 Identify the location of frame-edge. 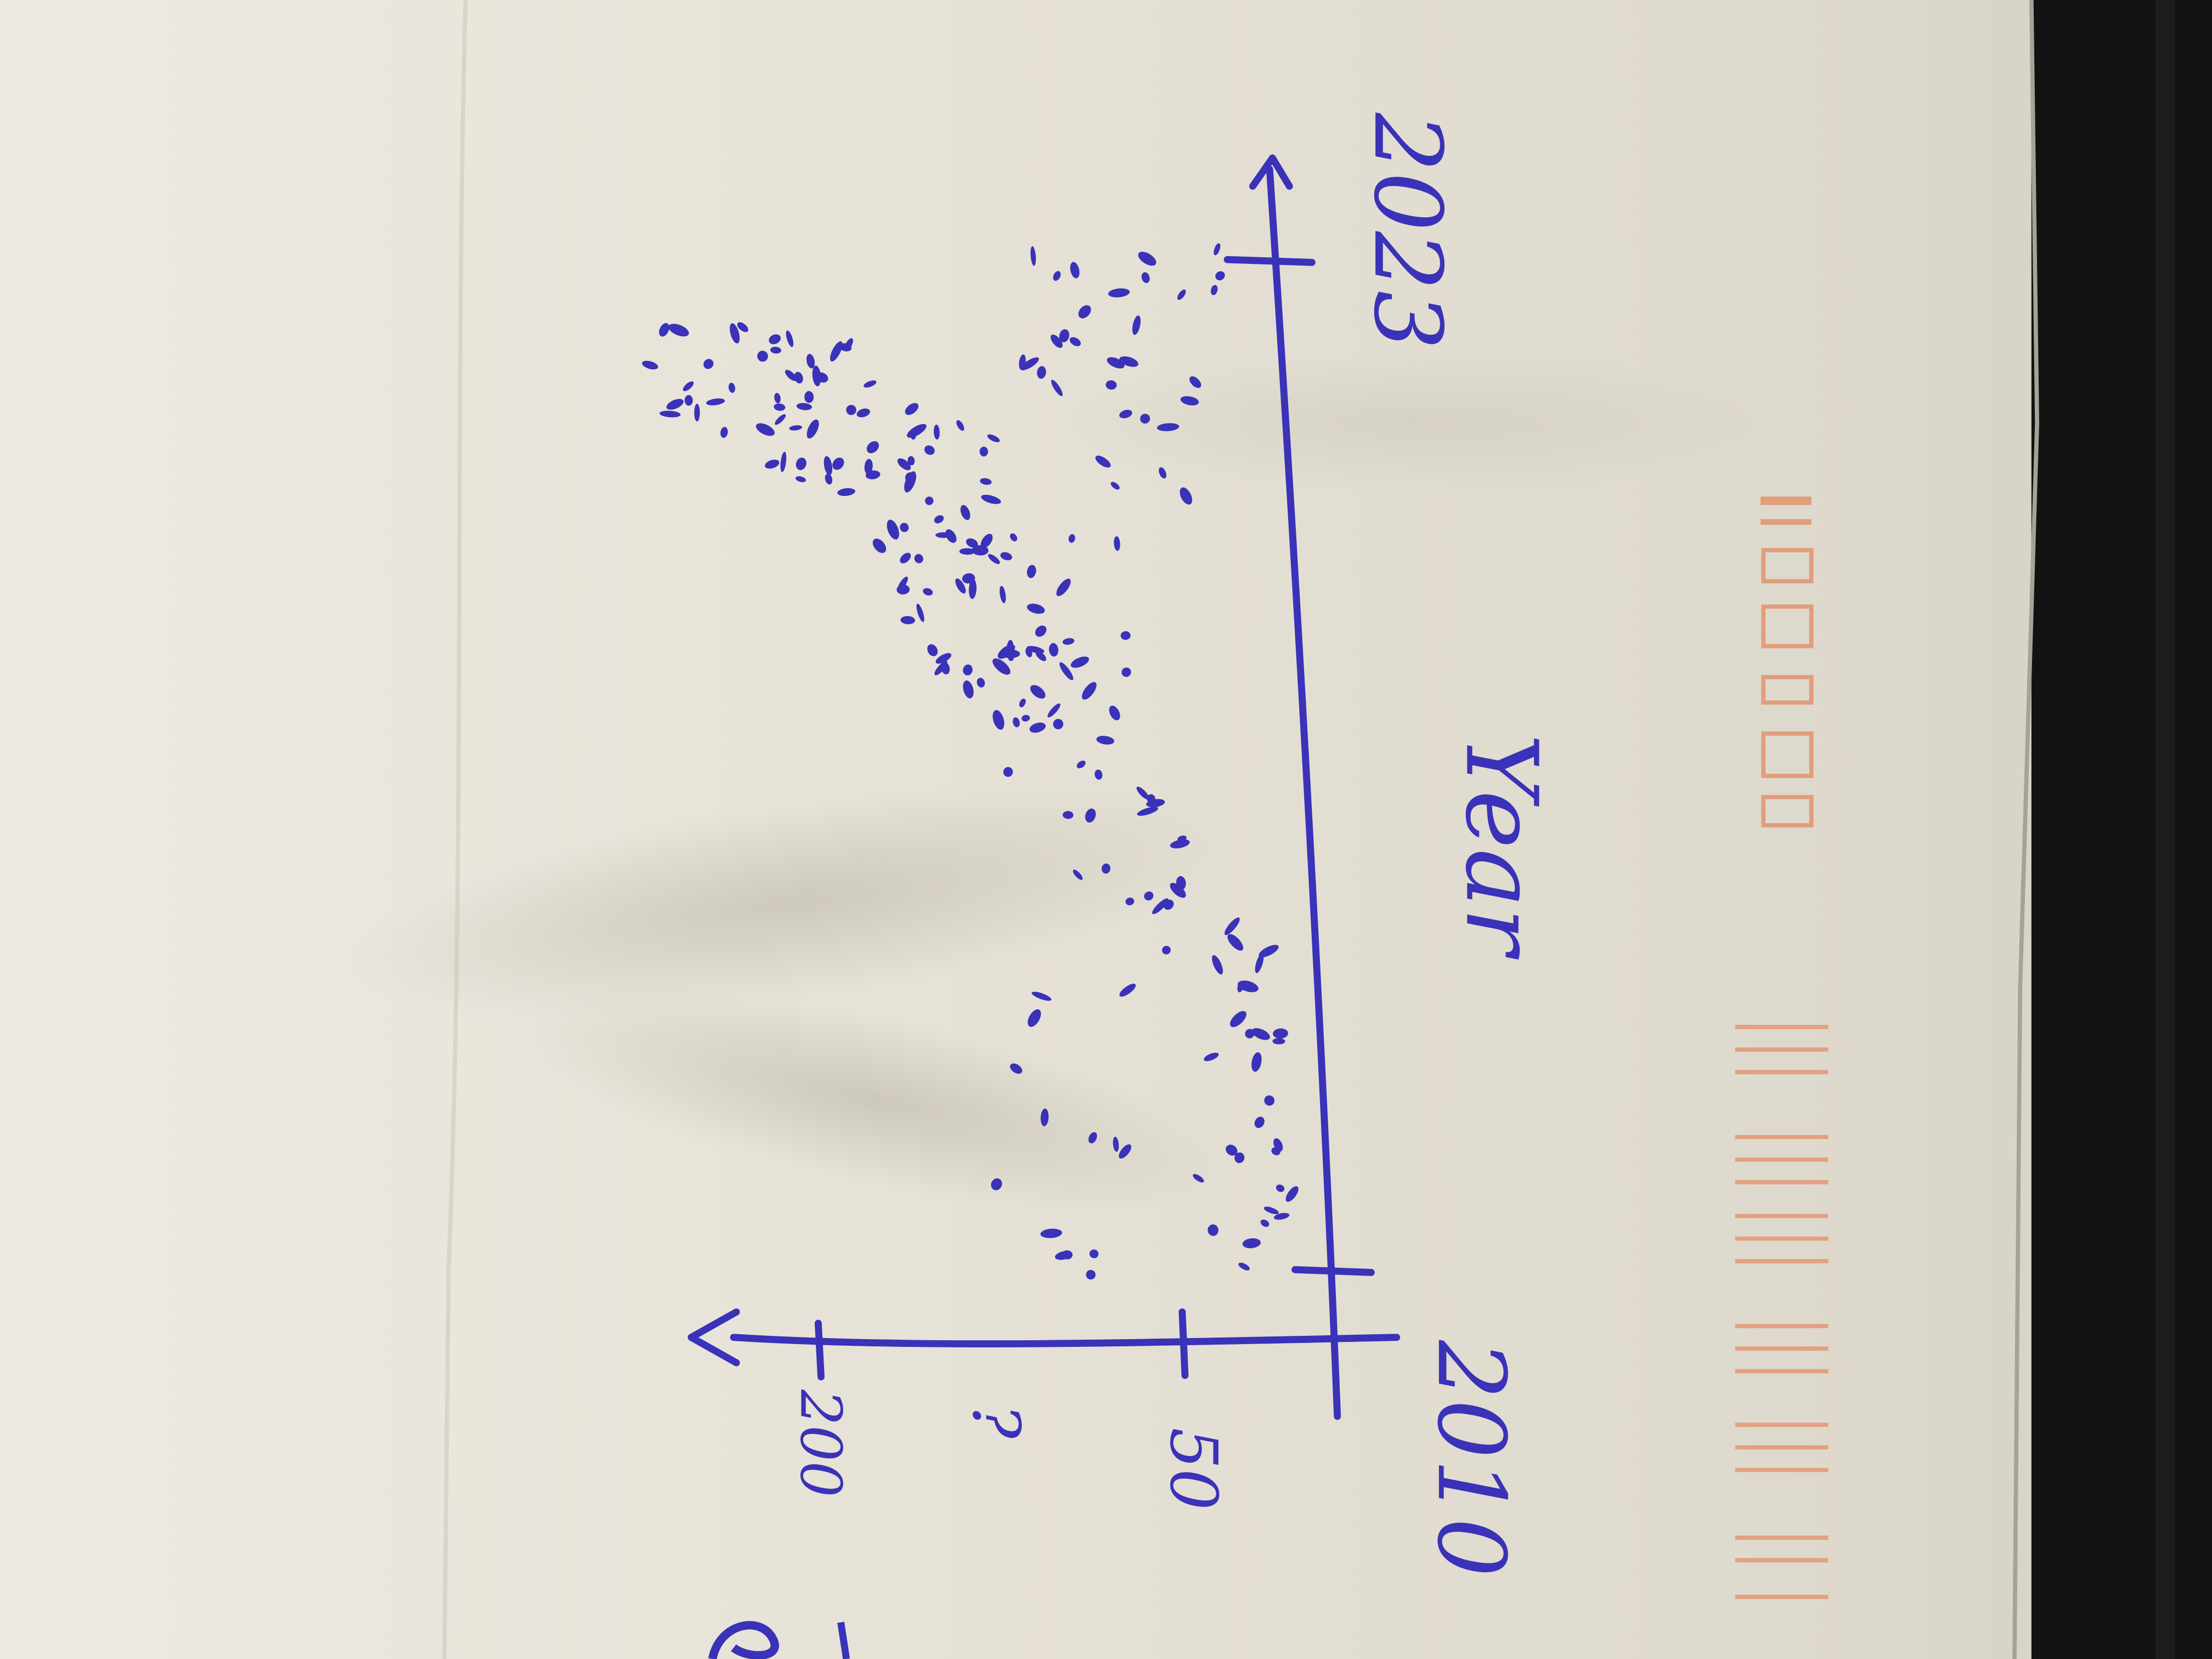
(2165, 830).